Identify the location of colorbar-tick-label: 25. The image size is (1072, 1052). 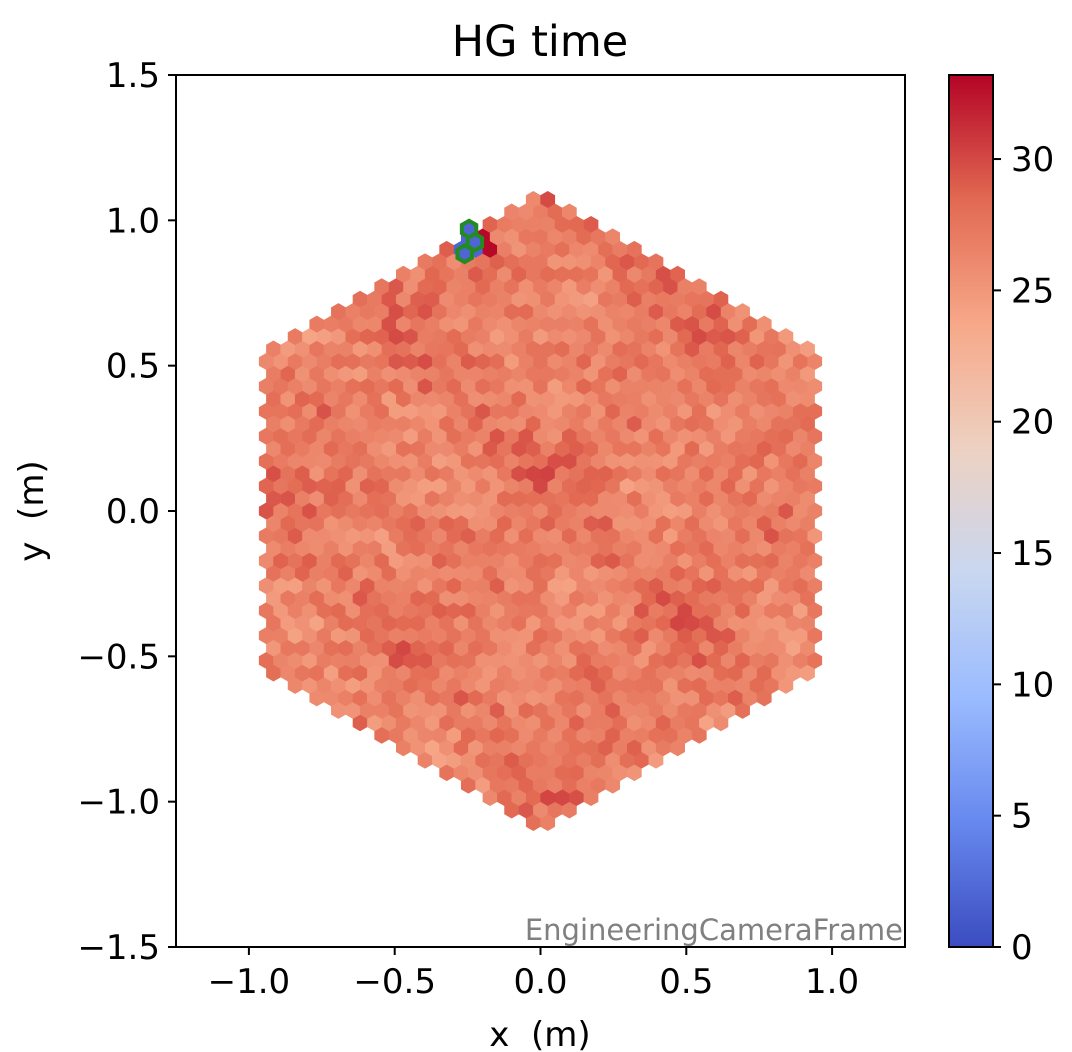
(1032, 291).